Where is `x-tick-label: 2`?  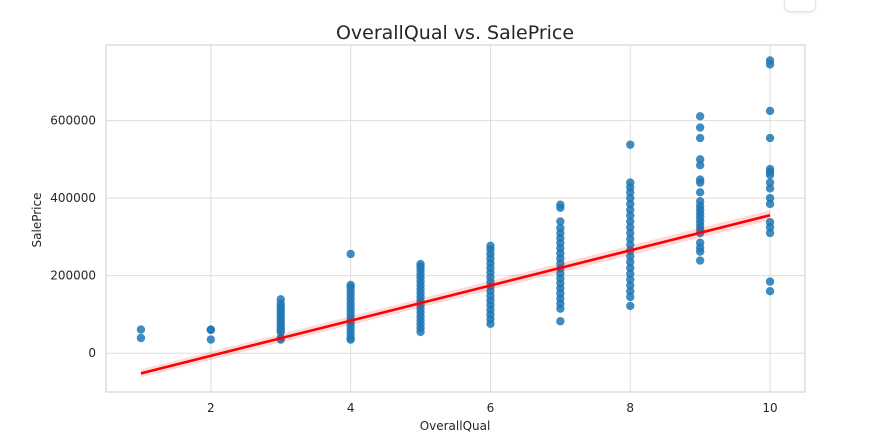 x-tick-label: 2 is located at coordinates (211, 408).